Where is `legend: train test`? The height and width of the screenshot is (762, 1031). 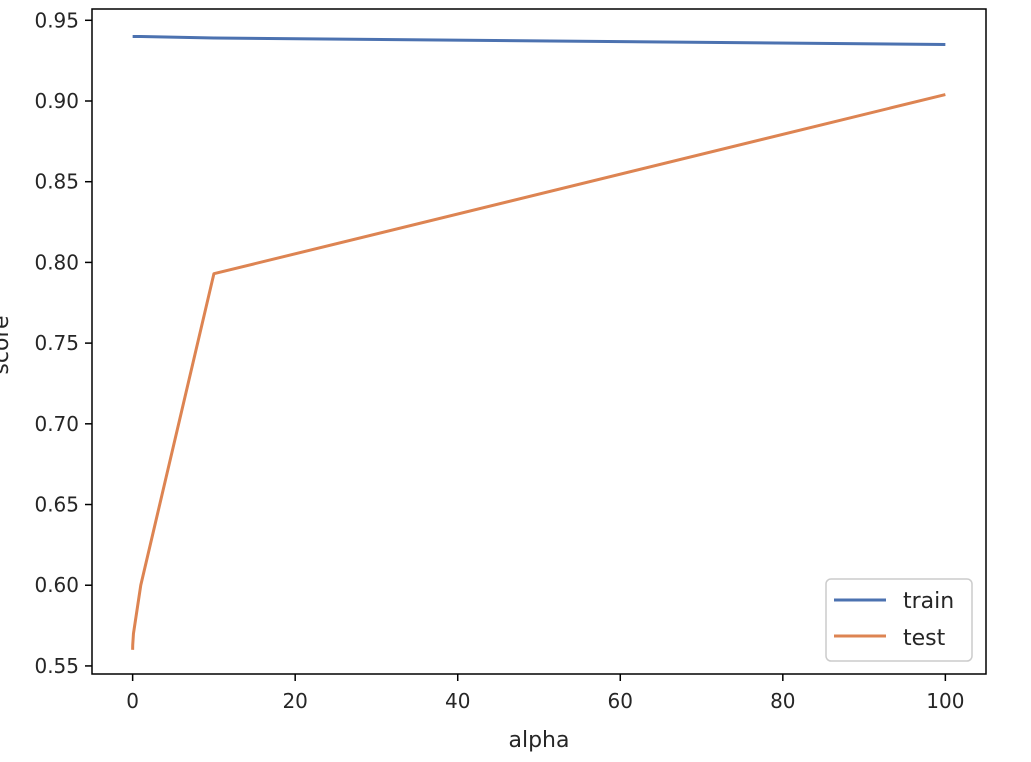
legend: train test is located at coordinates (899, 620).